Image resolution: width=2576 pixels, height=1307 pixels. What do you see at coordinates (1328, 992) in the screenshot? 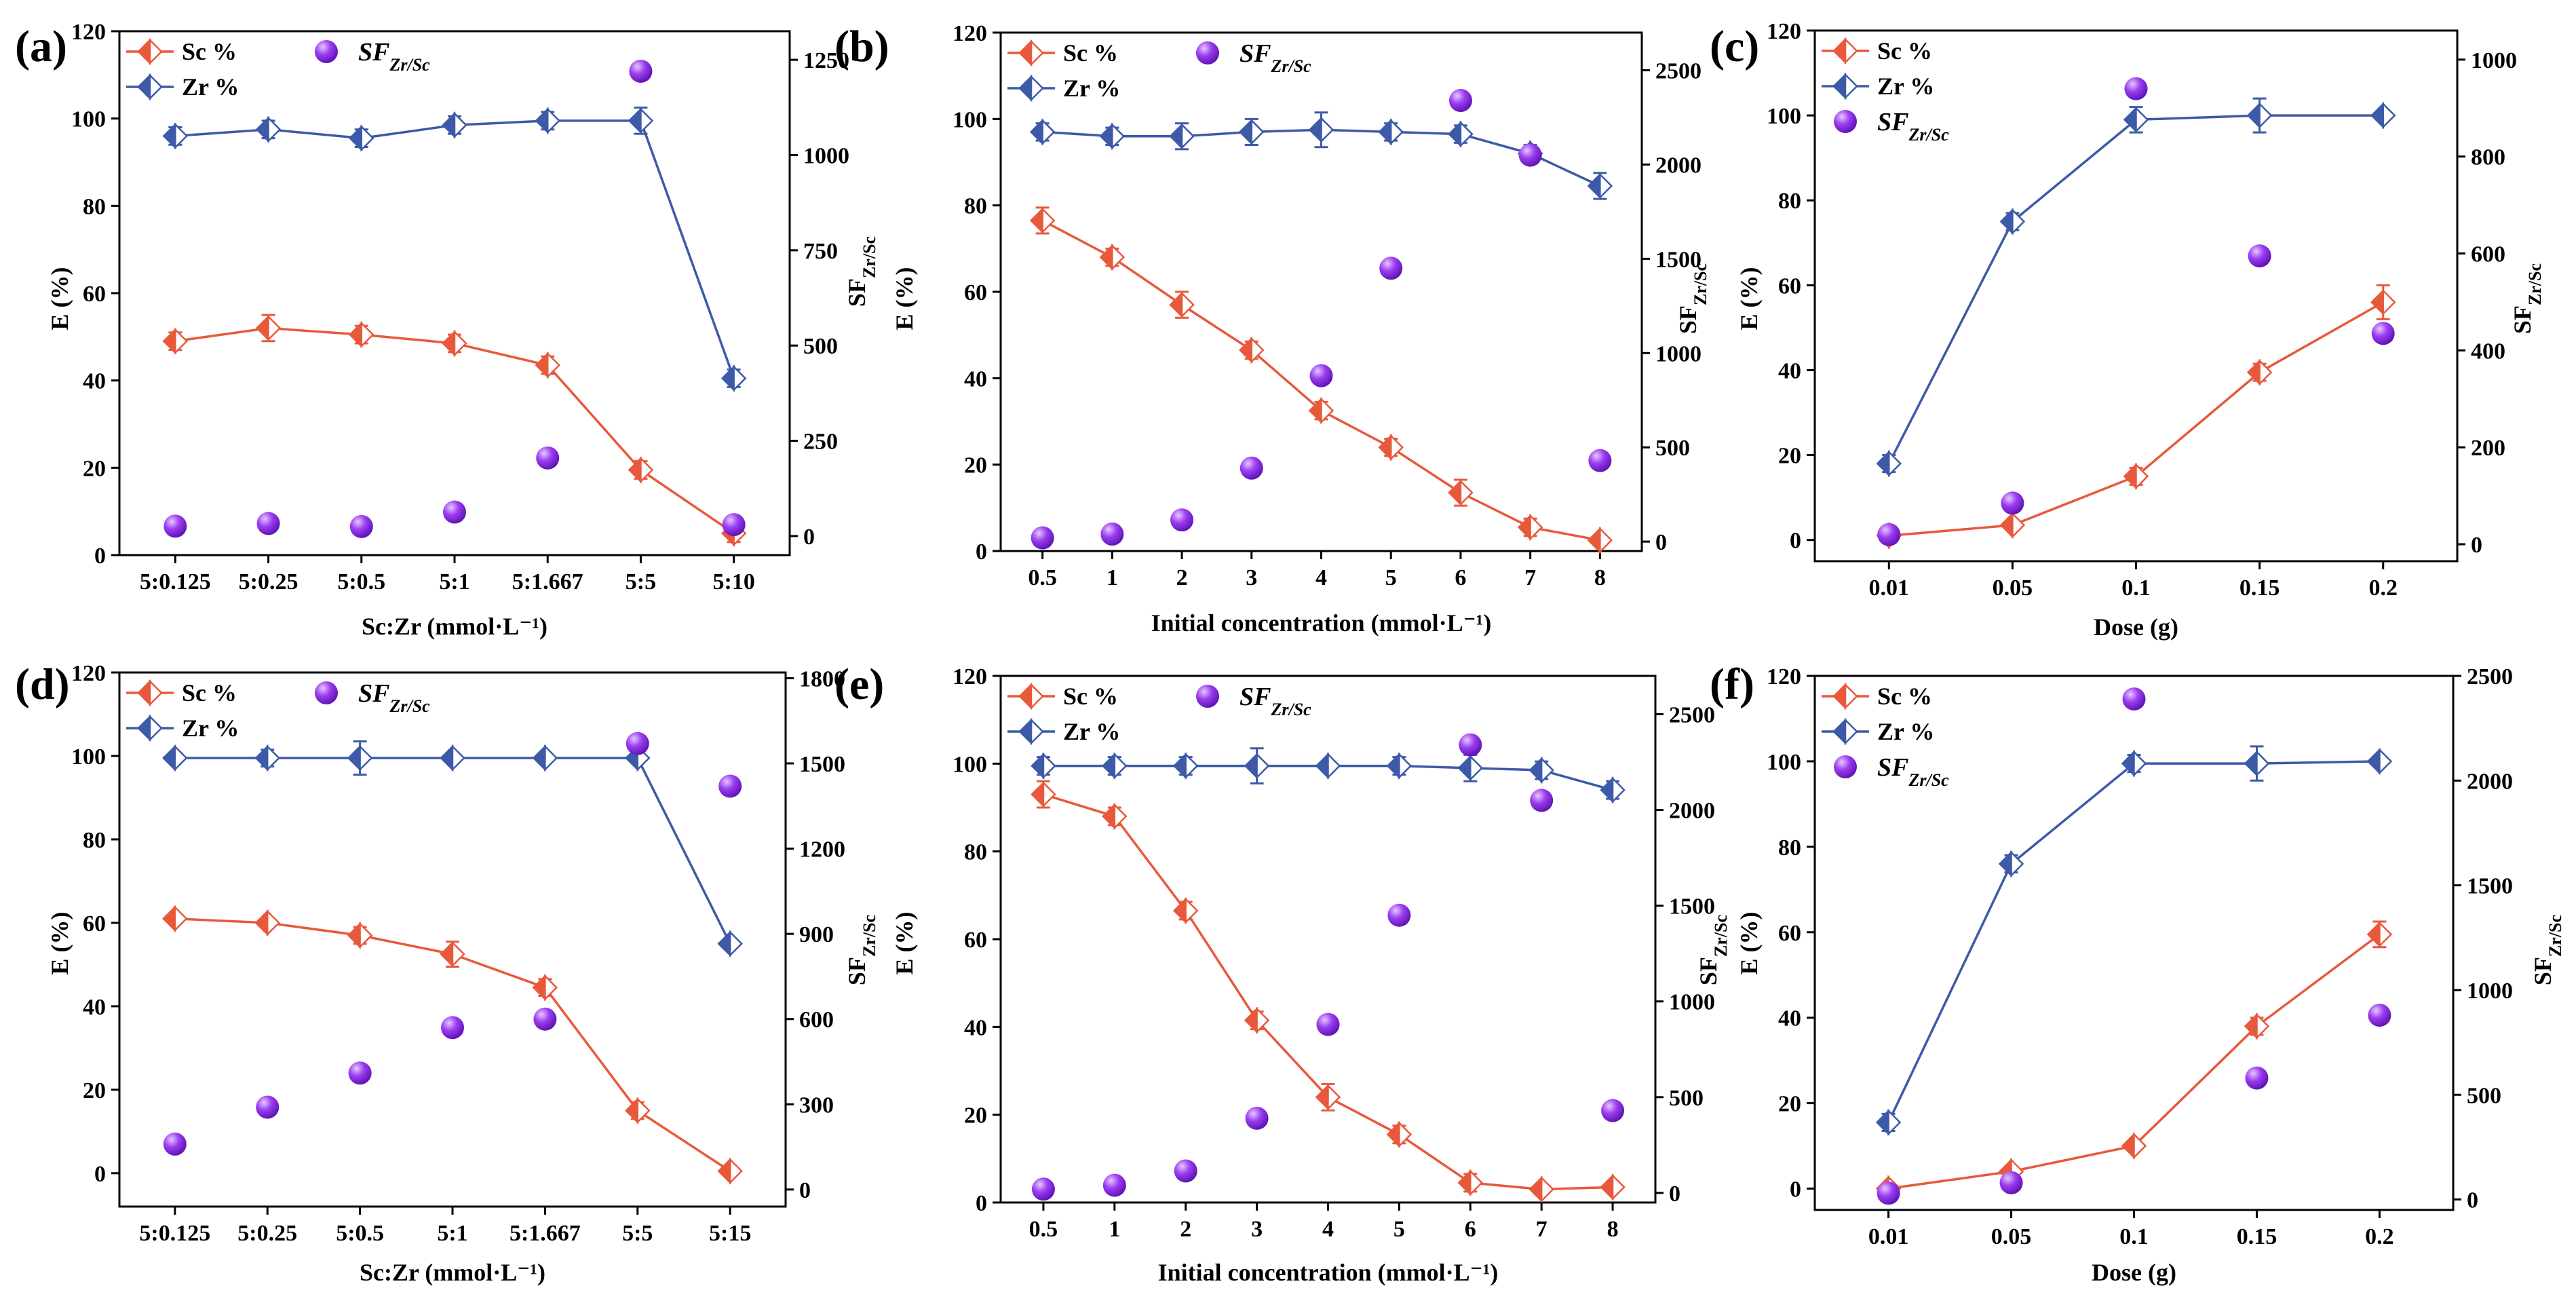
I see `series-line-sc` at bounding box center [1328, 992].